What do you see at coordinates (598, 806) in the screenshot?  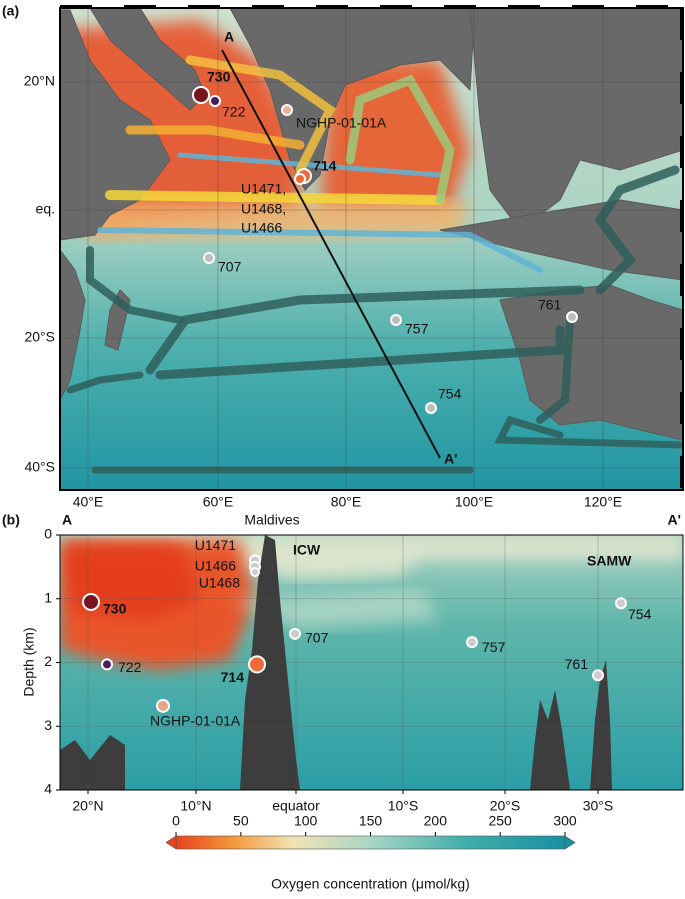 I see `x-tick-label: 30°S` at bounding box center [598, 806].